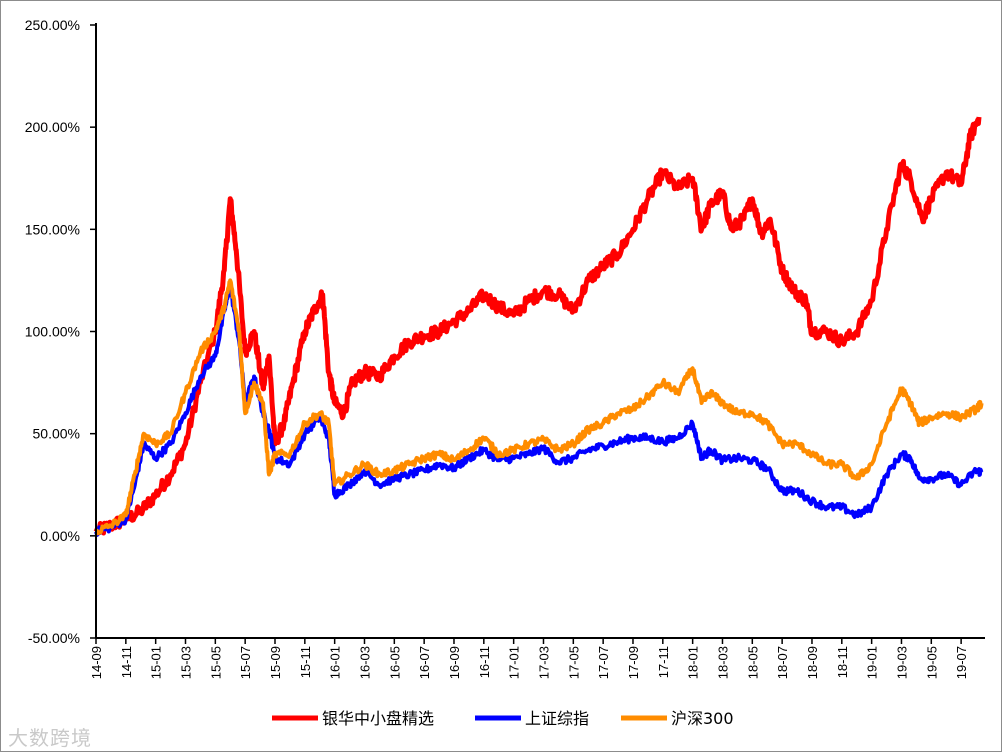 Image resolution: width=1004 pixels, height=754 pixels. Describe the element at coordinates (663, 662) in the screenshot. I see `x-tick-label: 17-11` at that location.